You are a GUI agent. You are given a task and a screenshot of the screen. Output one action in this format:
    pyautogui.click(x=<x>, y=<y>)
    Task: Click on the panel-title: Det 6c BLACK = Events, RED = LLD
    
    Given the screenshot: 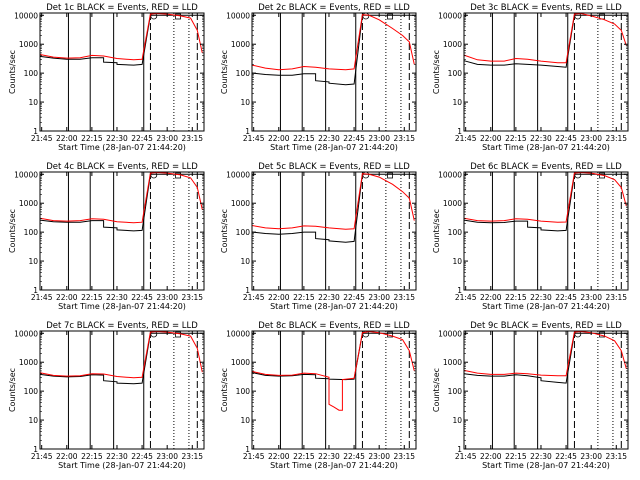 What is the action you would take?
    pyautogui.click(x=546, y=167)
    